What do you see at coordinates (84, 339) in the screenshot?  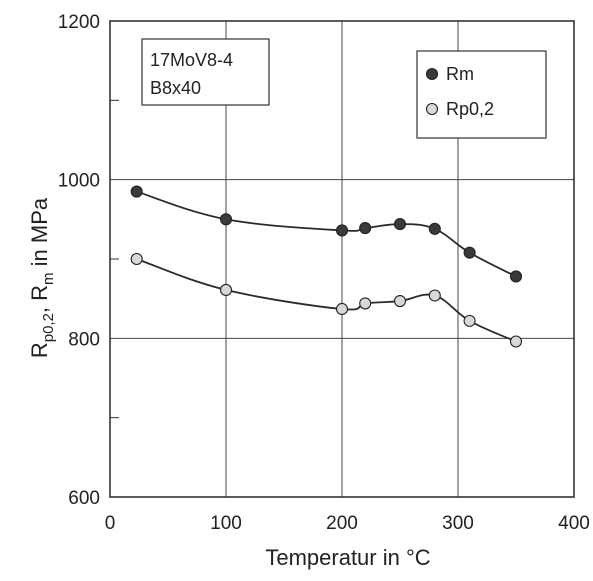 I see `y-tick-label: 800` at bounding box center [84, 339].